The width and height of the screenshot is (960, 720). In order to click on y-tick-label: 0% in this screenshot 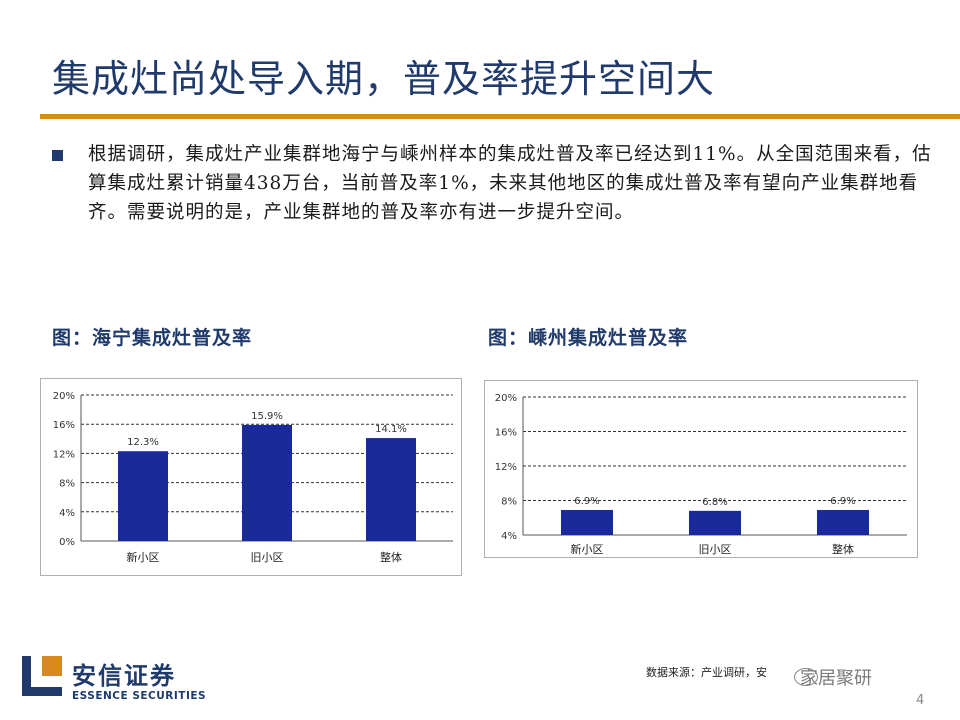, I will do `click(67, 542)`.